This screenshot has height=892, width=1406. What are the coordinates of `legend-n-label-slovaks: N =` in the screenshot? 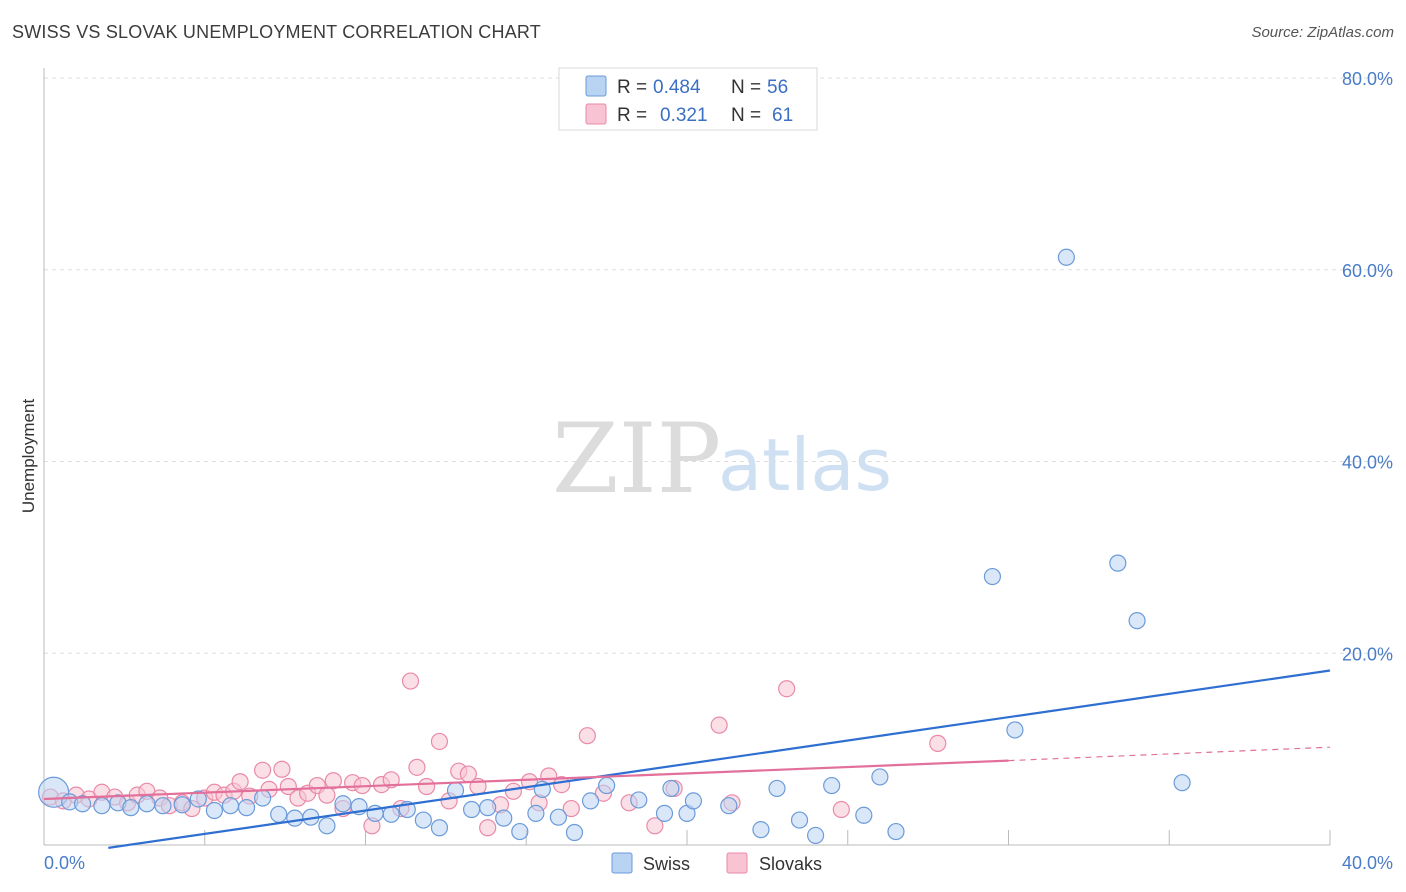 It's located at (746, 115).